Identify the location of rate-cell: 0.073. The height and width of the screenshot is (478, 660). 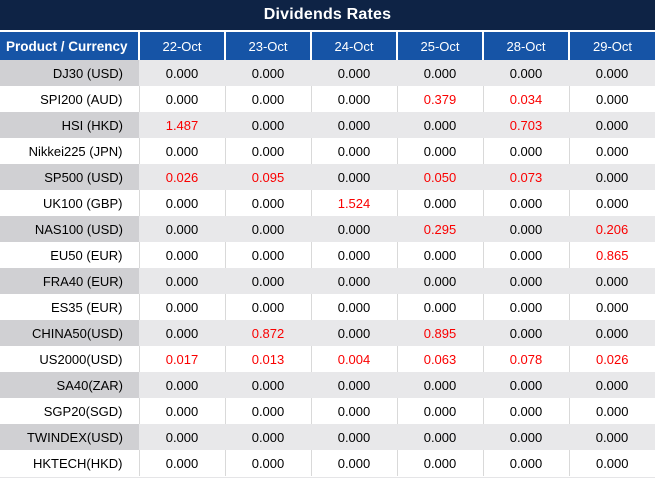
(526, 177).